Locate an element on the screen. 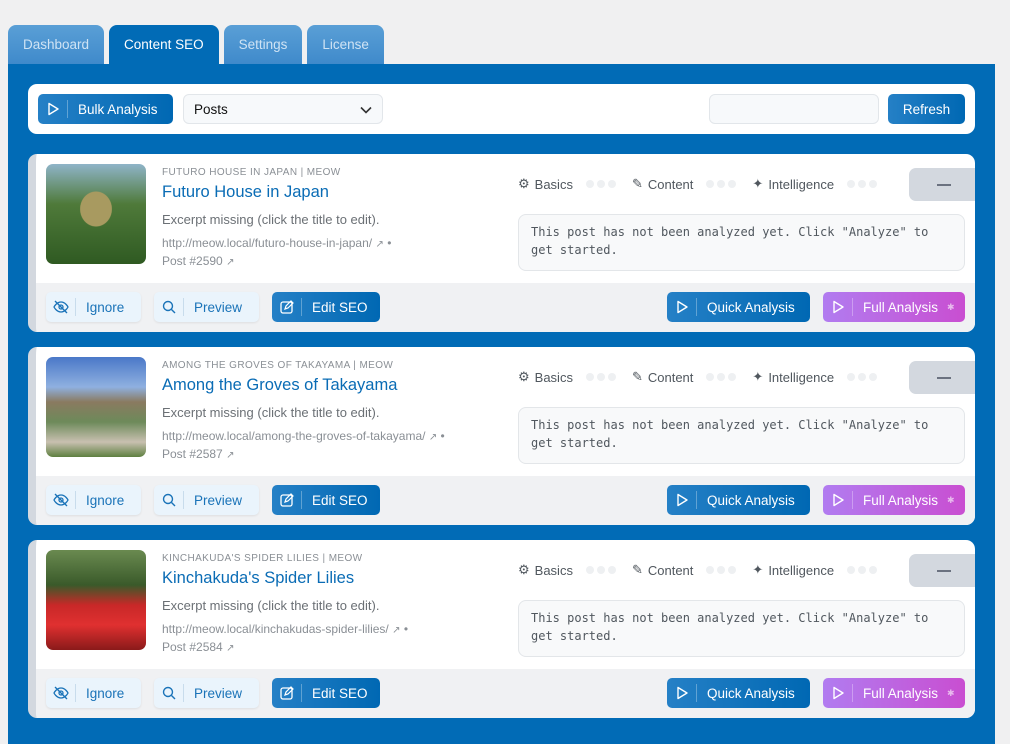  search-input is located at coordinates (794, 109).